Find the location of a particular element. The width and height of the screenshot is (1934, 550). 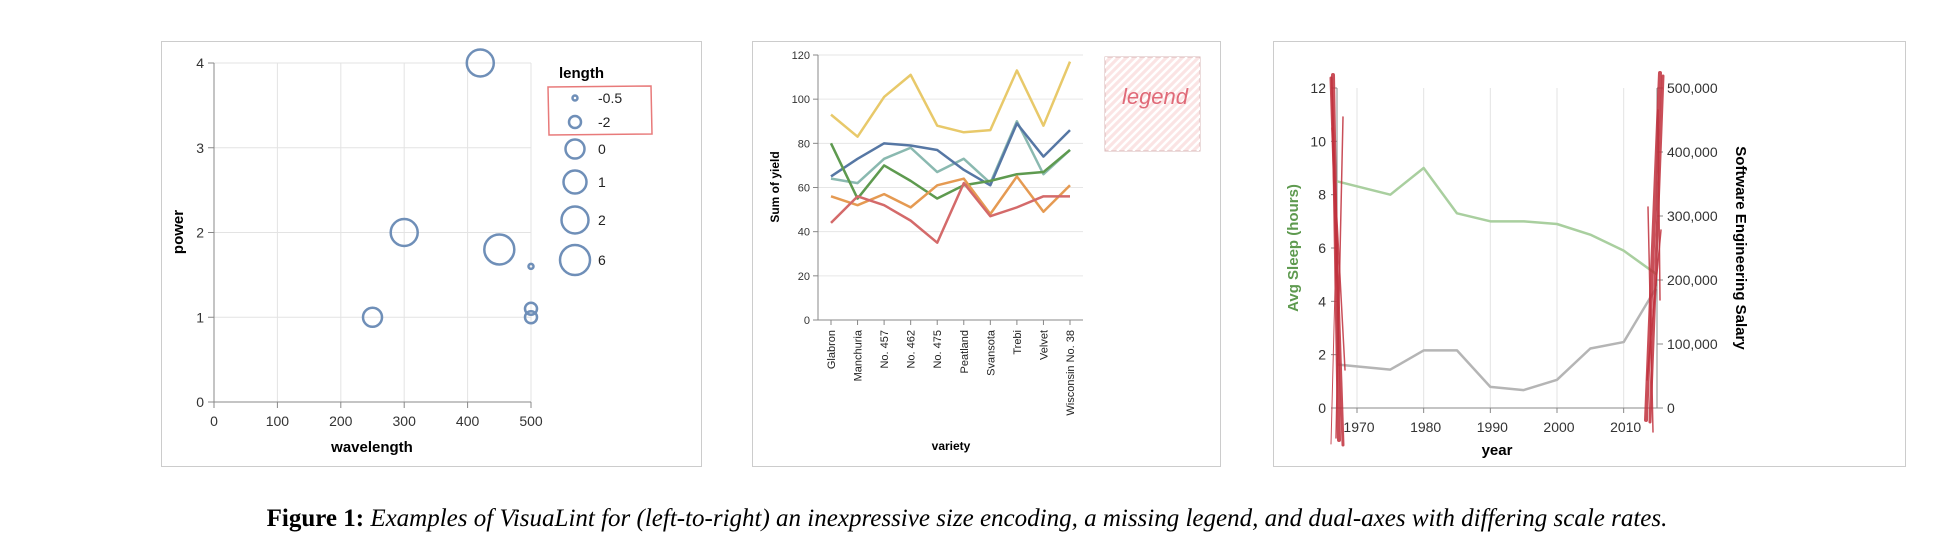

x-axis-title: wavelength is located at coordinates (371, 447).